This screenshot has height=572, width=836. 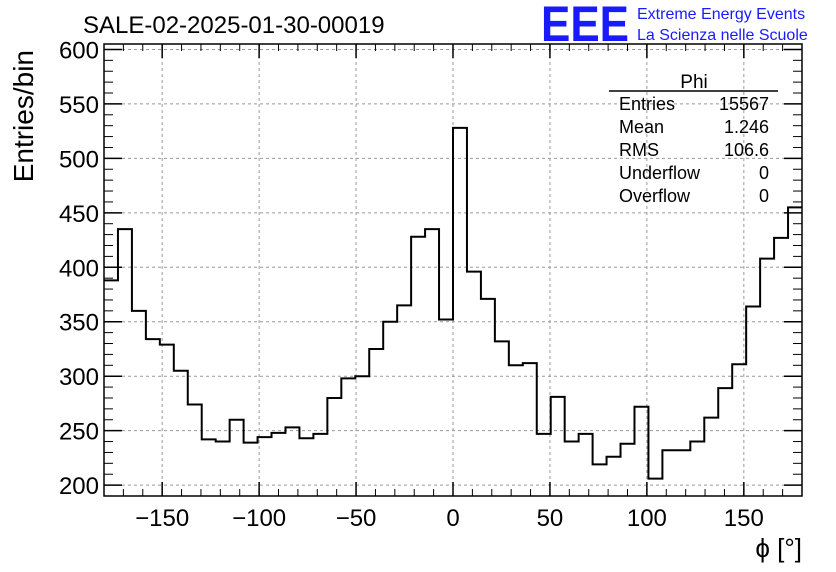 I want to click on y-tick-label: 400, so click(x=79, y=268).